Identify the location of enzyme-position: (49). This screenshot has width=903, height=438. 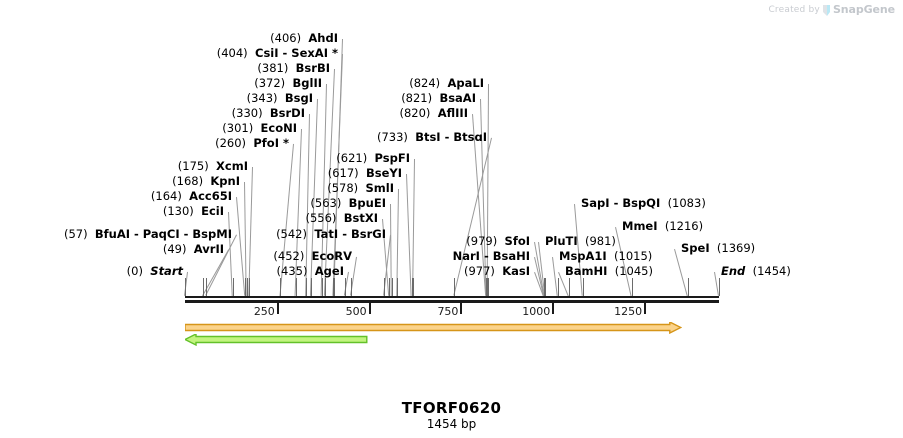
(174, 249).